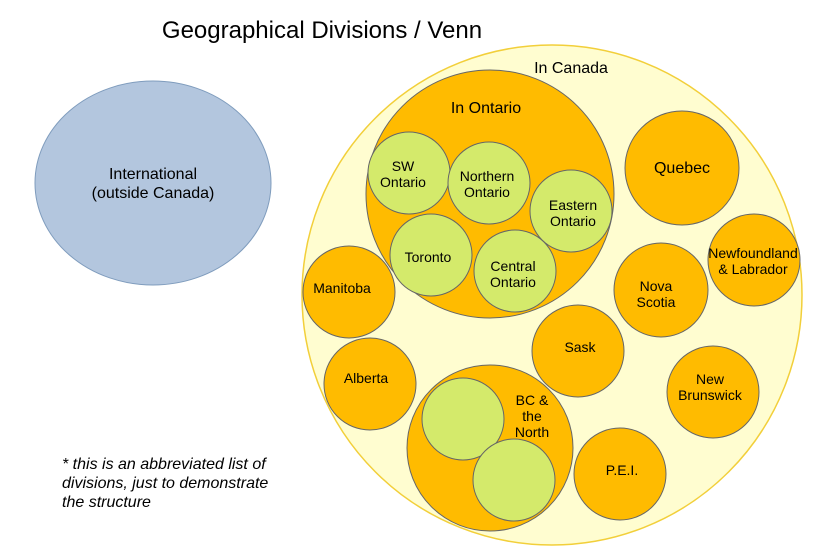  I want to click on footnote-line-1: * this is an abbreviated list of, so click(164, 464).